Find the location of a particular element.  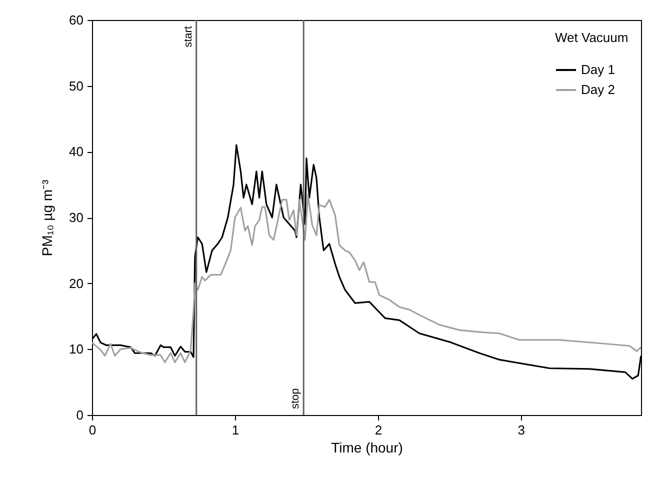

x-tick-label: 0 is located at coordinates (92, 430).